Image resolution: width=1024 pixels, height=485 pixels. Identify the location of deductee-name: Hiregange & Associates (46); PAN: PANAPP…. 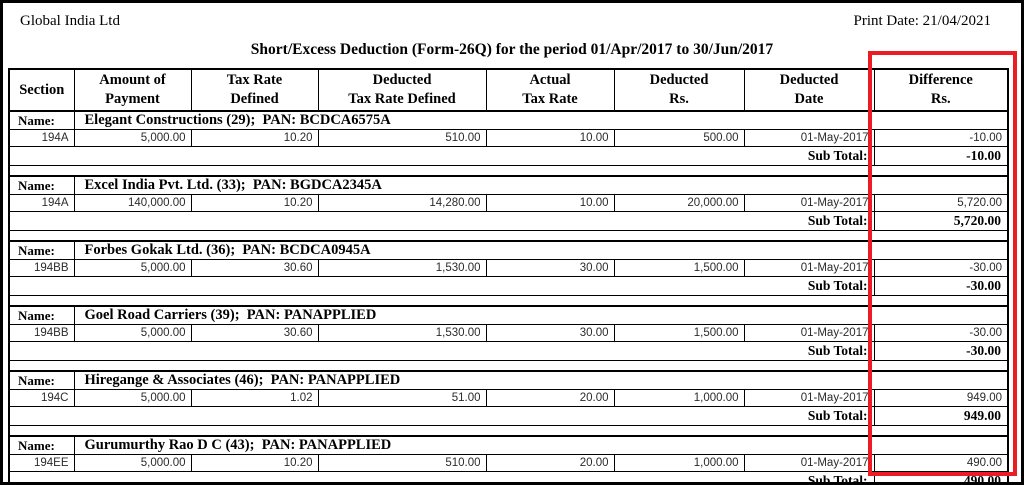
(541, 380).